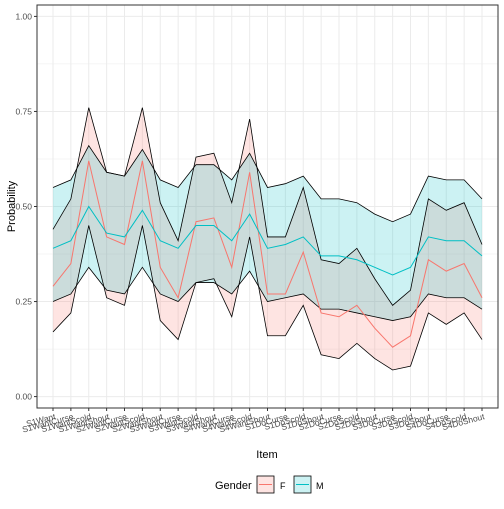  I want to click on legend-label-m: M, so click(320, 486).